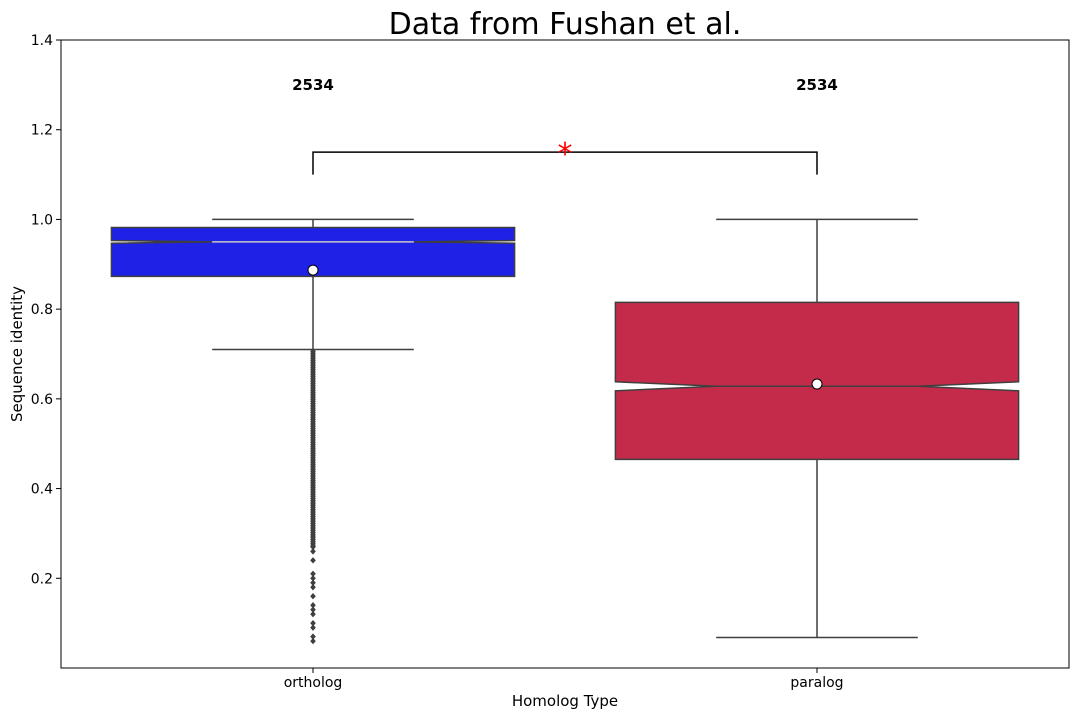 The width and height of the screenshot is (1080, 720). I want to click on y-axis-label: Sequence identity, so click(17, 354).